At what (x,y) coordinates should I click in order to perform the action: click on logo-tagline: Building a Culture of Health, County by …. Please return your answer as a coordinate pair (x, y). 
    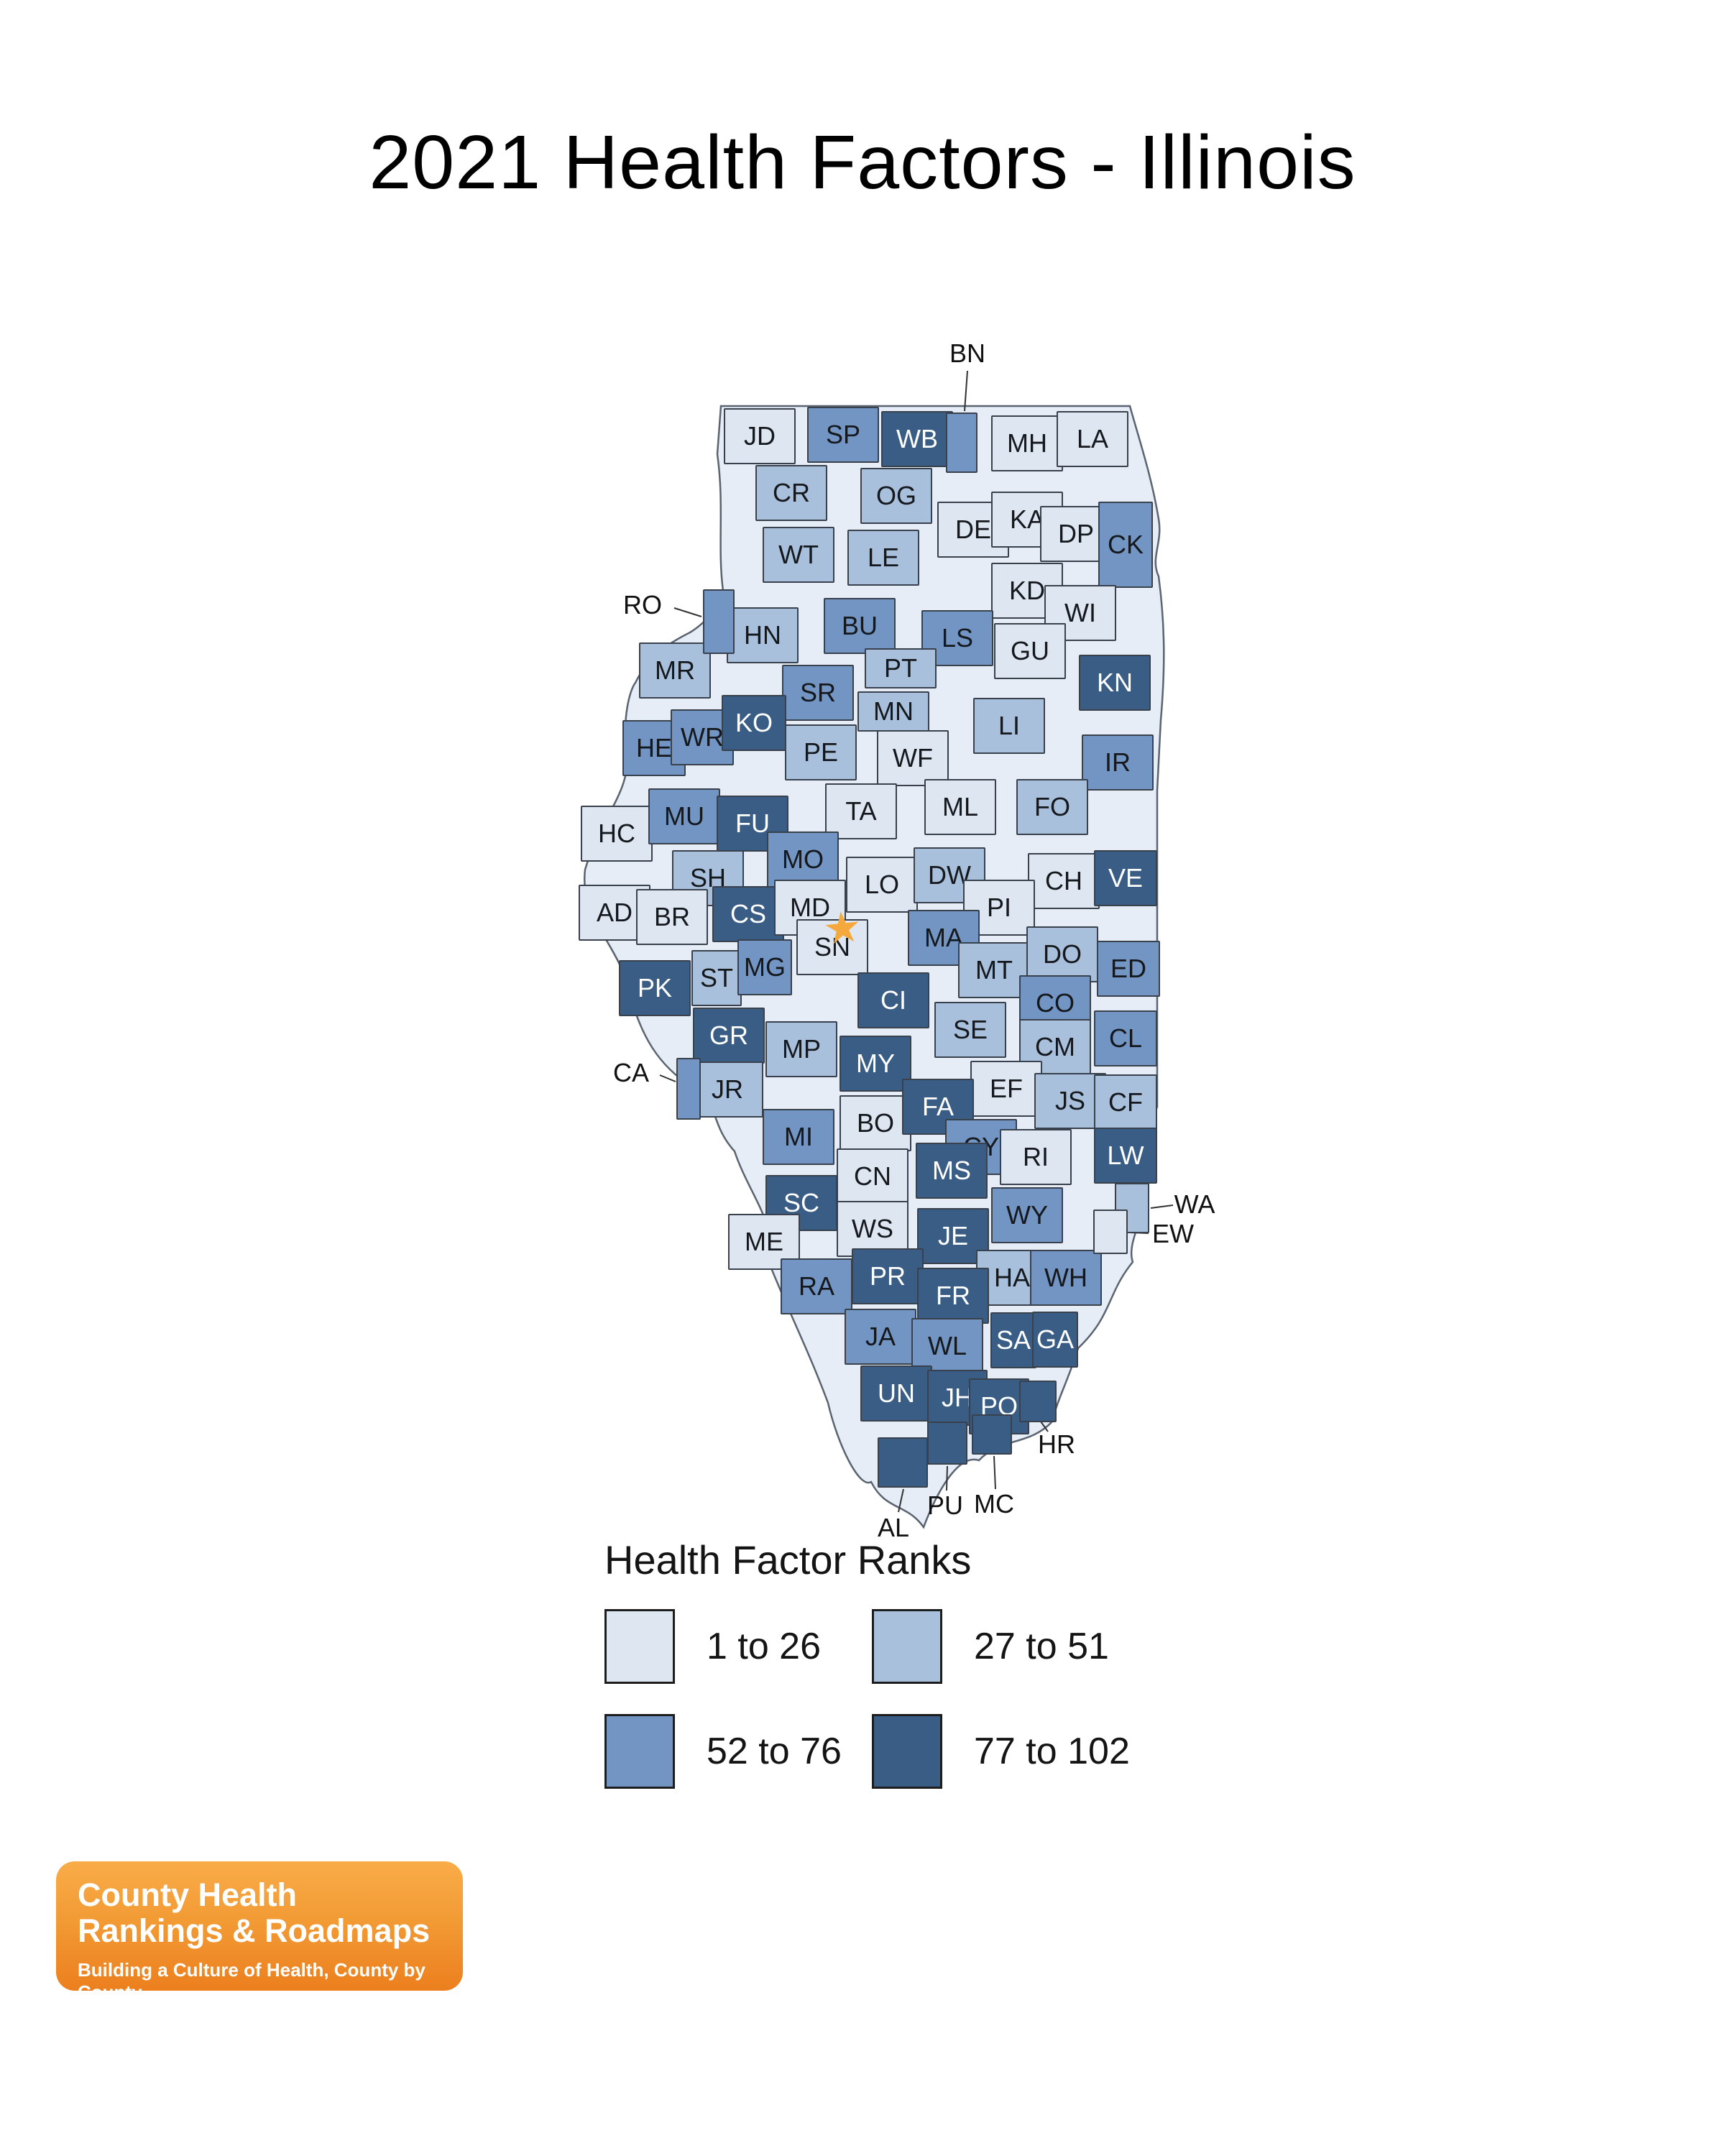
    Looking at the image, I should click on (252, 1981).